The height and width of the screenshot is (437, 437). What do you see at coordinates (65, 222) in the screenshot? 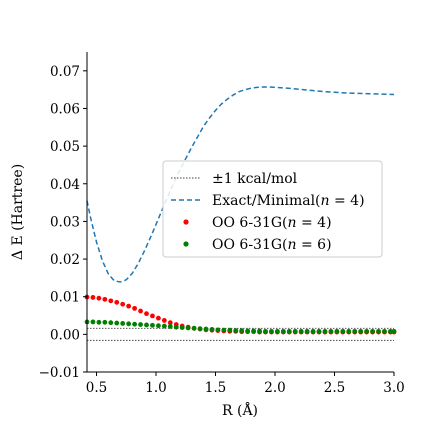
I see `y-tick-label: 0.03` at bounding box center [65, 222].